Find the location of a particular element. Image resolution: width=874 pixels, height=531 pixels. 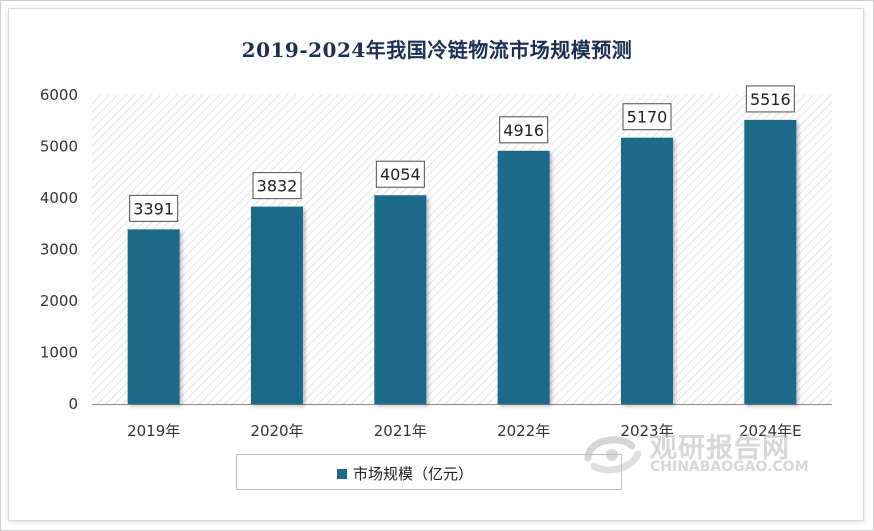

y-tick-label: 0 is located at coordinates (73, 404).